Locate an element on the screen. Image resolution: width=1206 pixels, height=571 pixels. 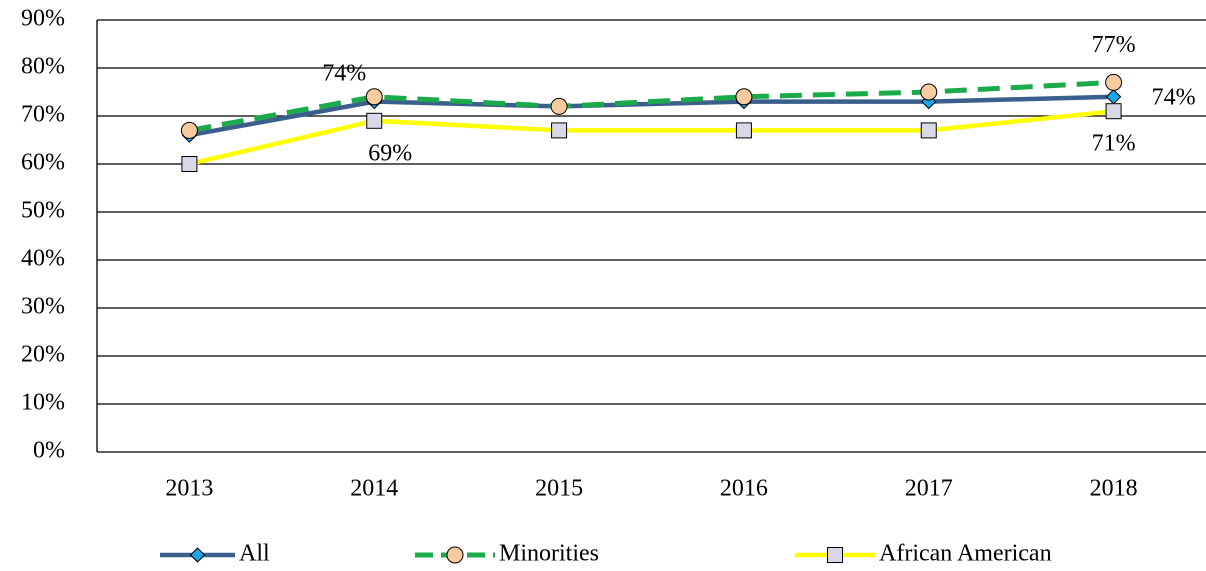
y-tick-label: 60% is located at coordinates (43, 163).